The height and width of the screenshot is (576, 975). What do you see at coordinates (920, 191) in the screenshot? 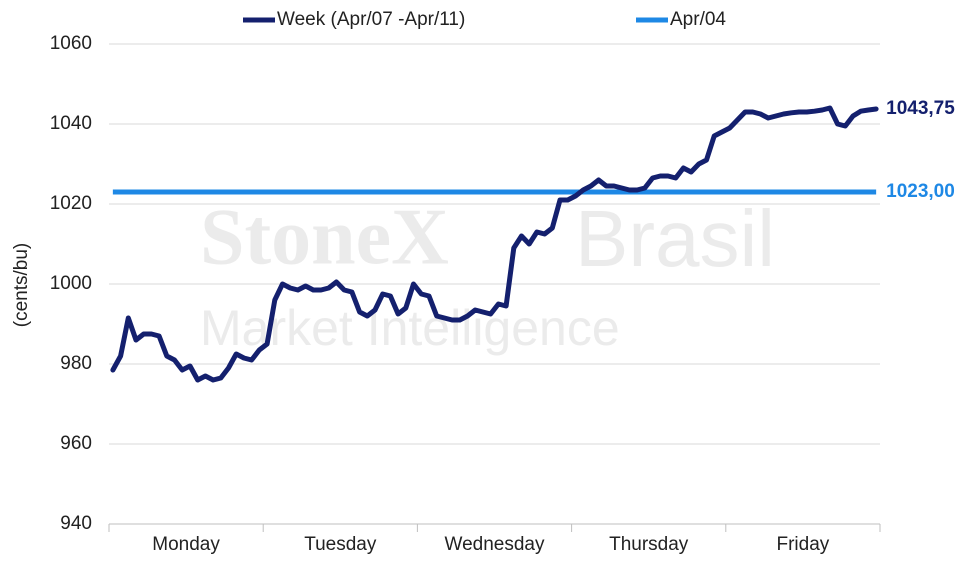
I see `data-label: 1023,00` at bounding box center [920, 191].